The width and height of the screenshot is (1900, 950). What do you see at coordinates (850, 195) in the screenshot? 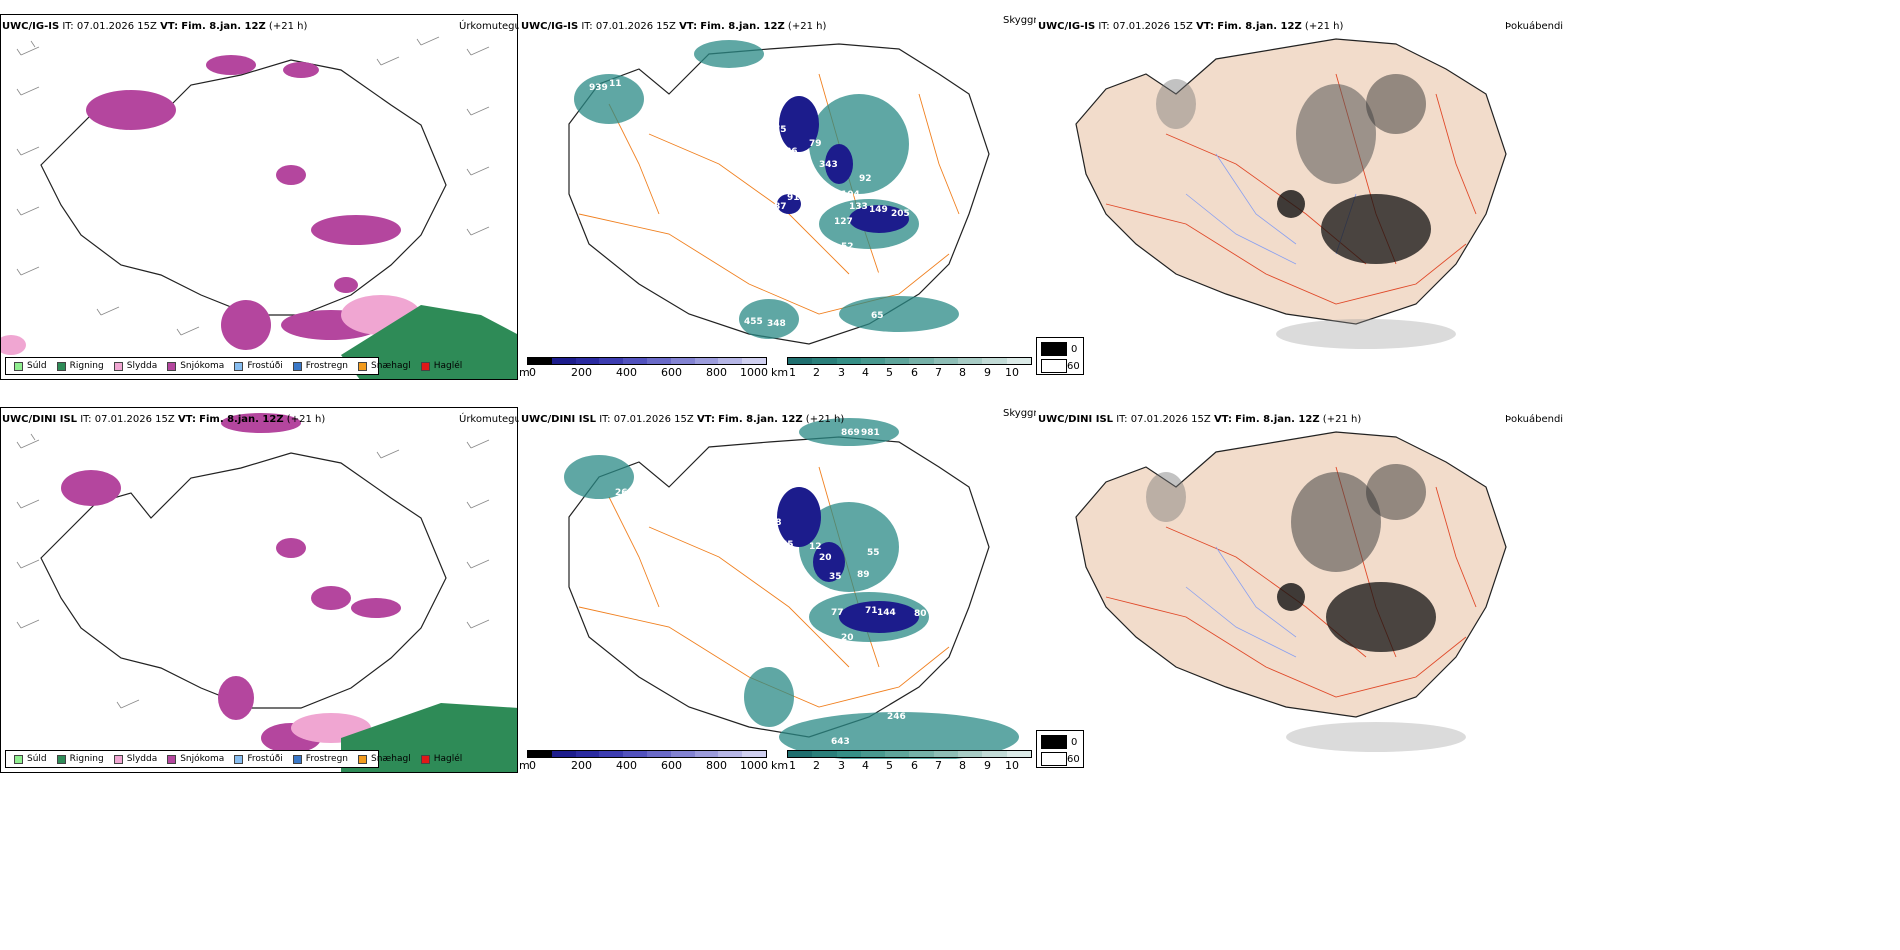
I see `vis-label: 104` at bounding box center [850, 195].